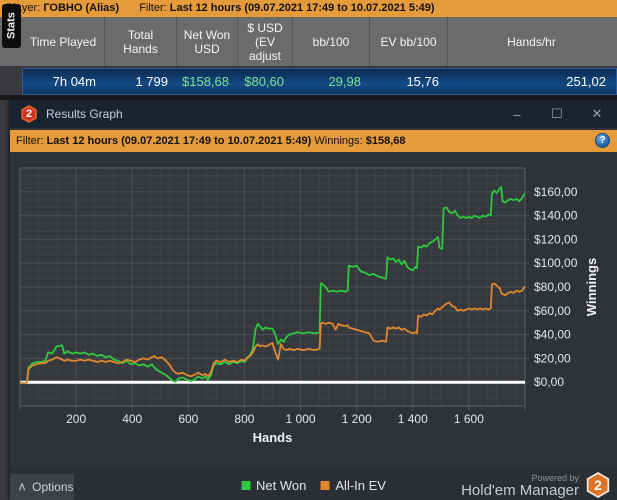 This screenshot has height=500, width=617. Describe the element at coordinates (76, 419) in the screenshot. I see `svg-text: 200` at that location.